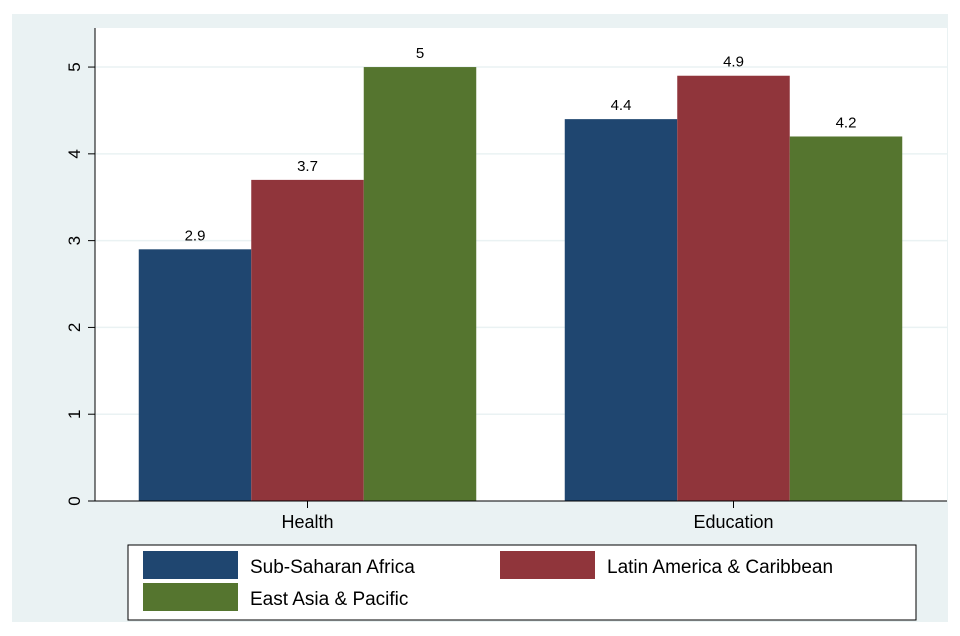 The height and width of the screenshot is (636, 960). What do you see at coordinates (332, 567) in the screenshot?
I see `legend-label: Sub-Saharan Africa` at bounding box center [332, 567].